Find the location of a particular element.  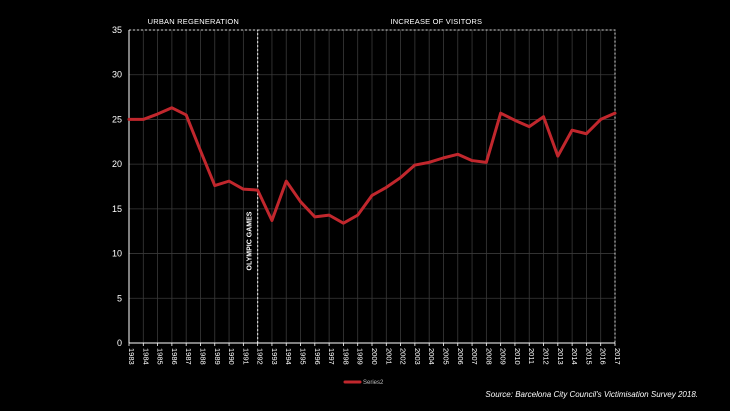

x-tick-label: 1992 is located at coordinates (260, 356).